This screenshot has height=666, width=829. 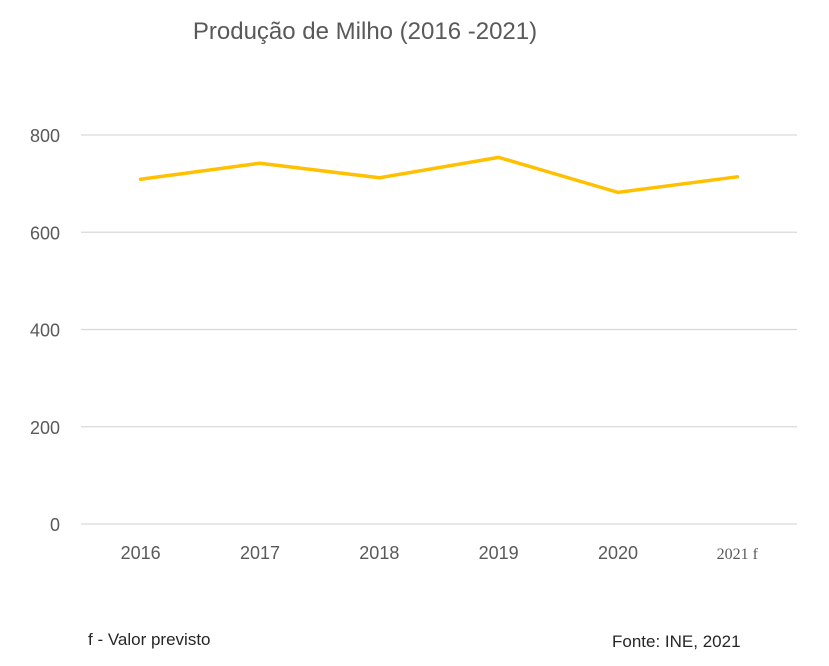 I want to click on source-note: Fonte: INE, 2021, so click(x=676, y=641).